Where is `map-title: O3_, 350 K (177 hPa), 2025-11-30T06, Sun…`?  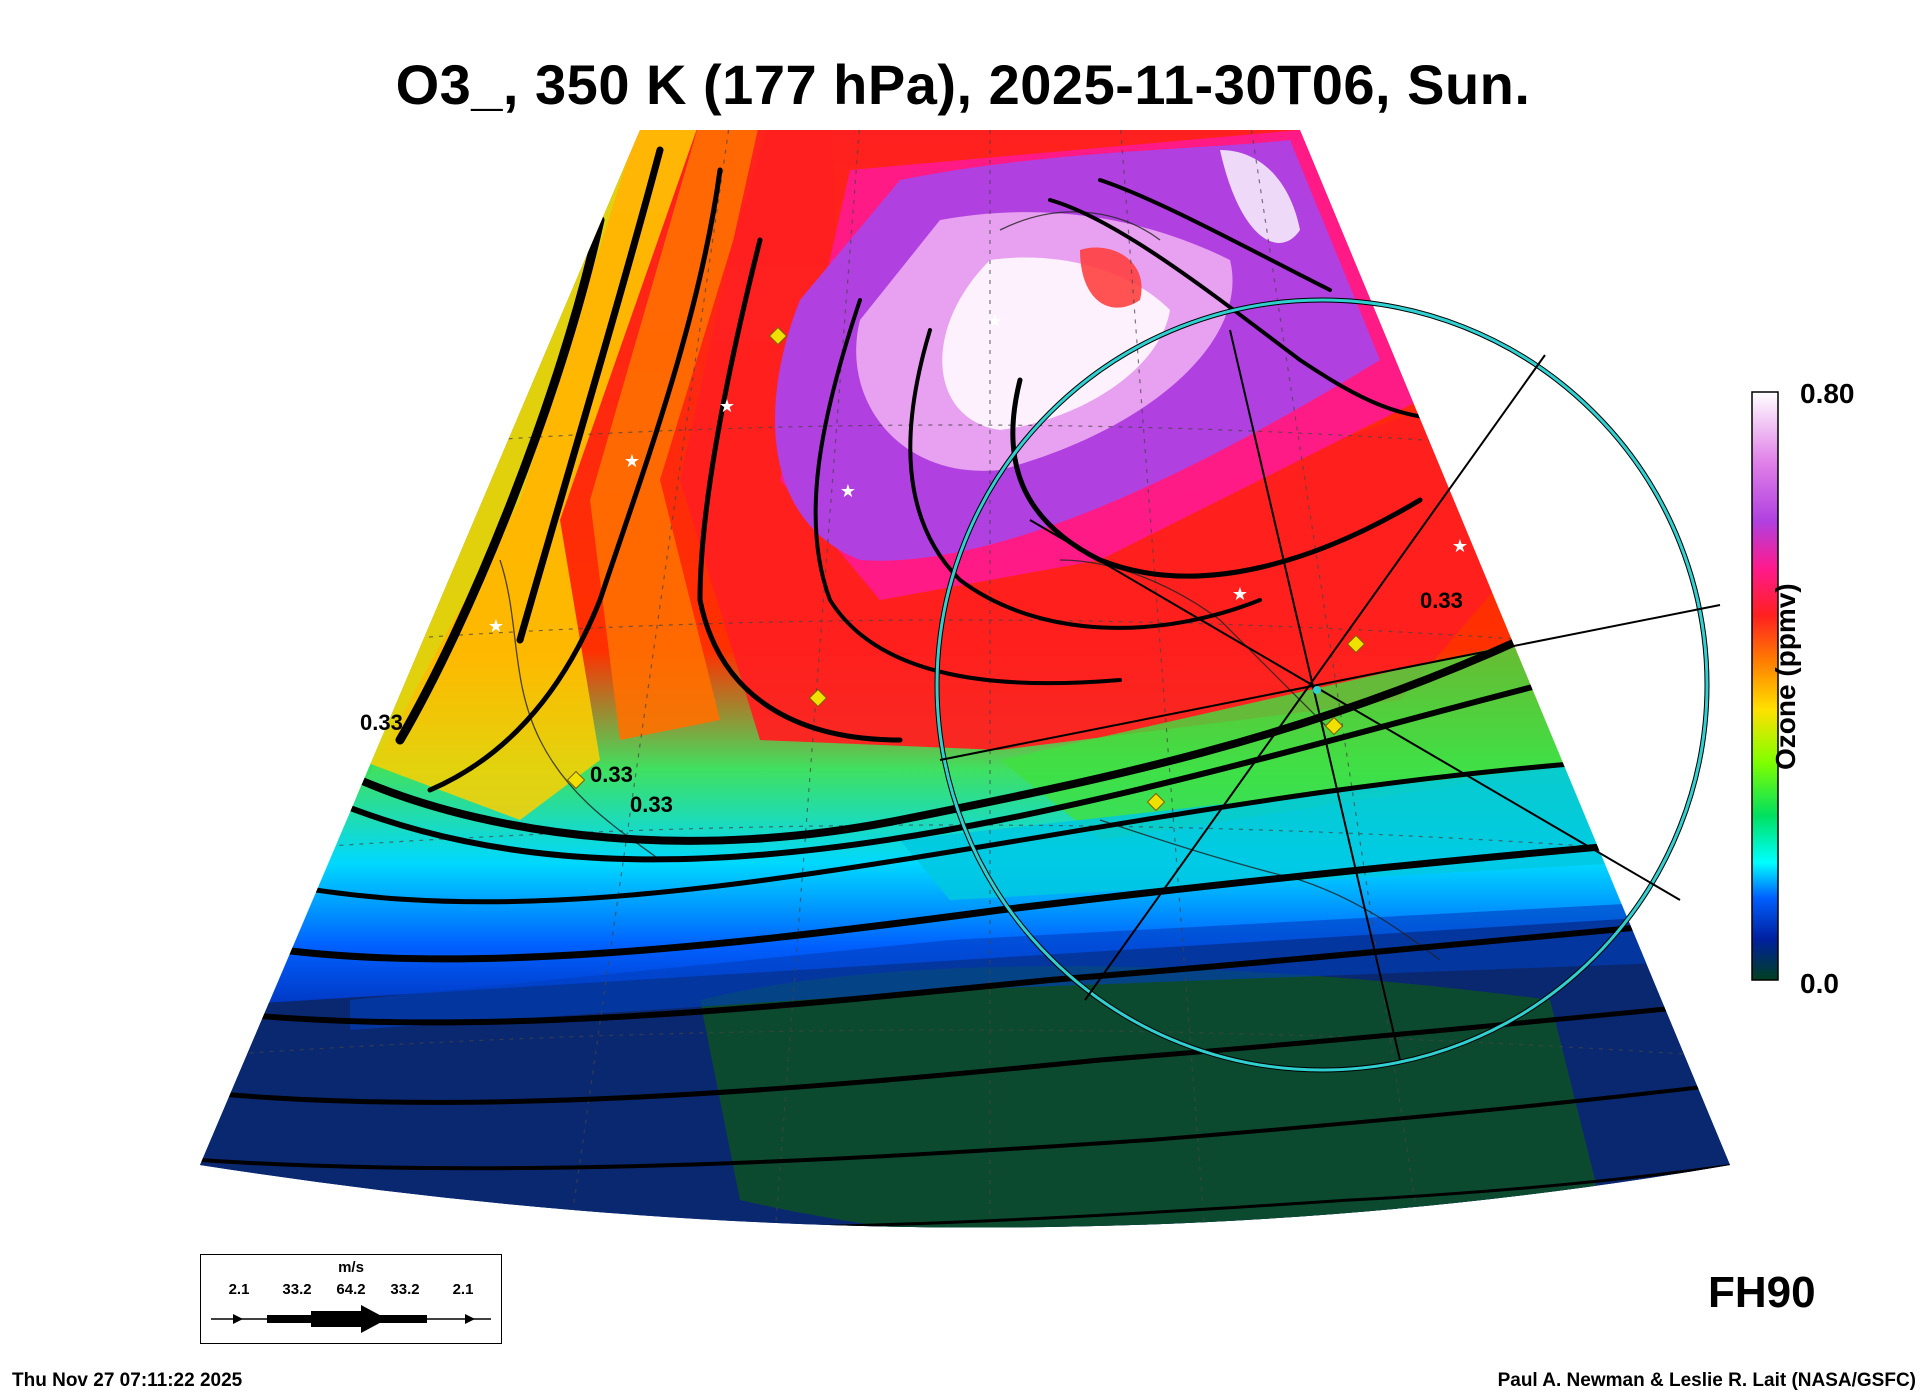 map-title: O3_, 350 K (177 hPa), 2025-11-30T06, Sun… is located at coordinates (963, 84).